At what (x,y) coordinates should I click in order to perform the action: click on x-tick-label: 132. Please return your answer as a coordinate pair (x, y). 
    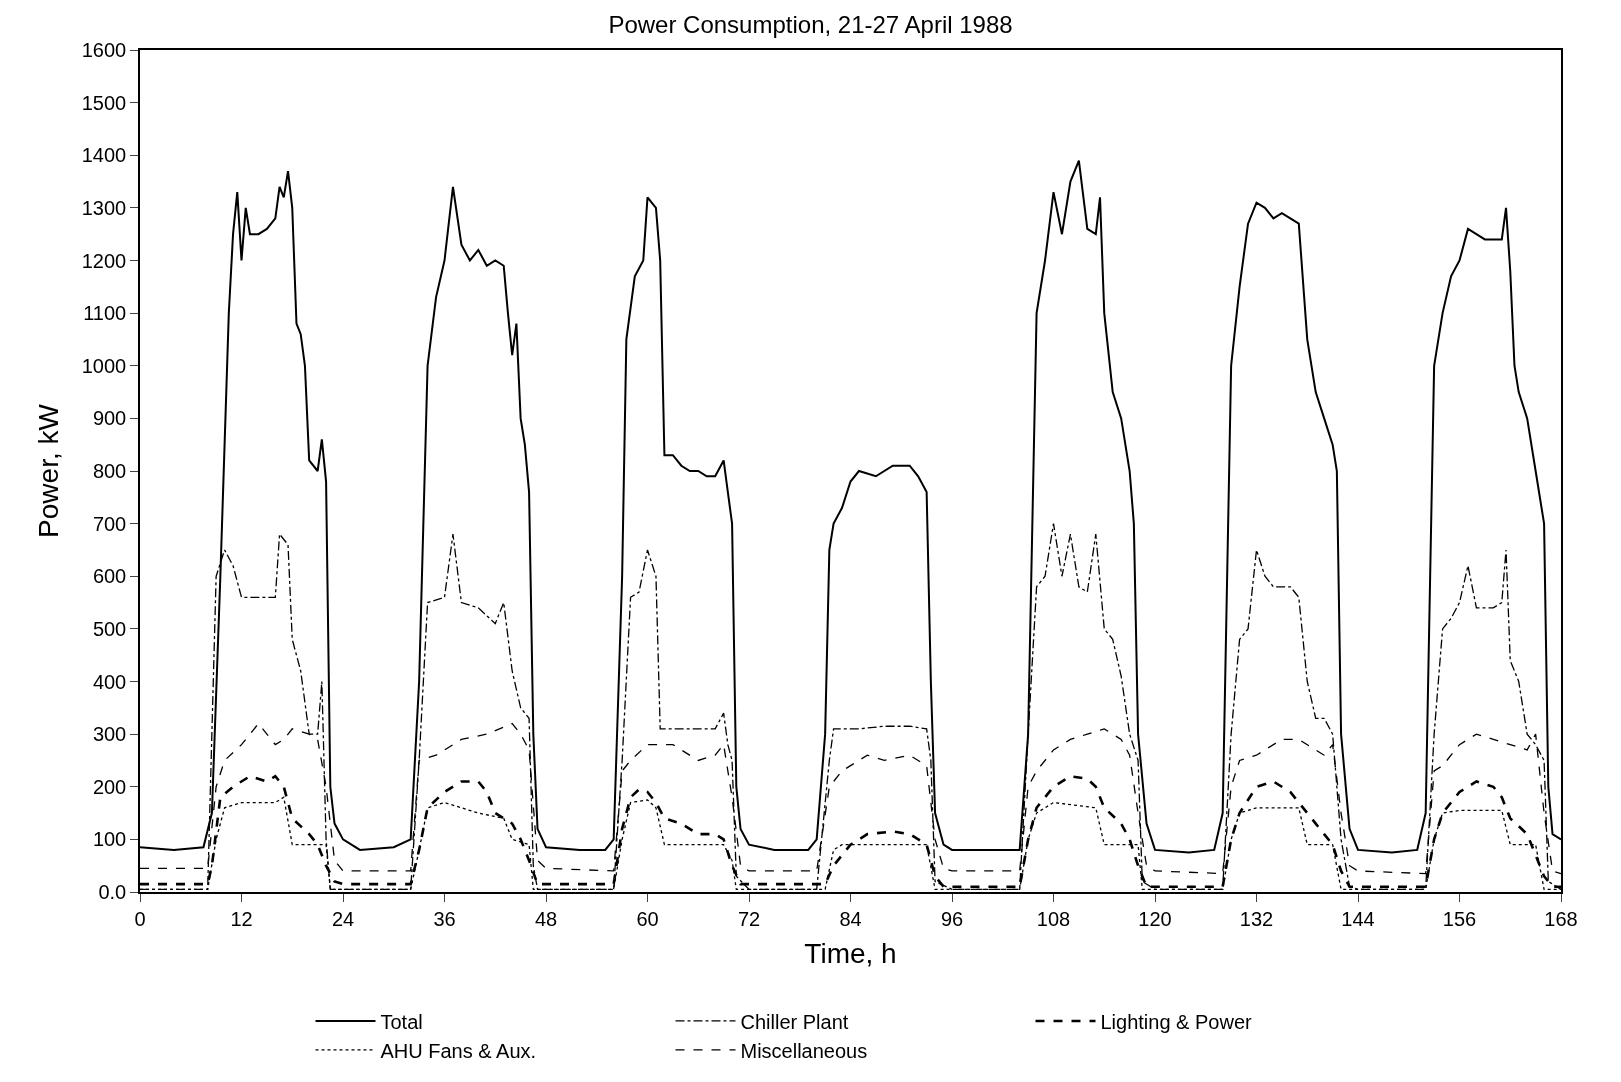
    Looking at the image, I should click on (1256, 918).